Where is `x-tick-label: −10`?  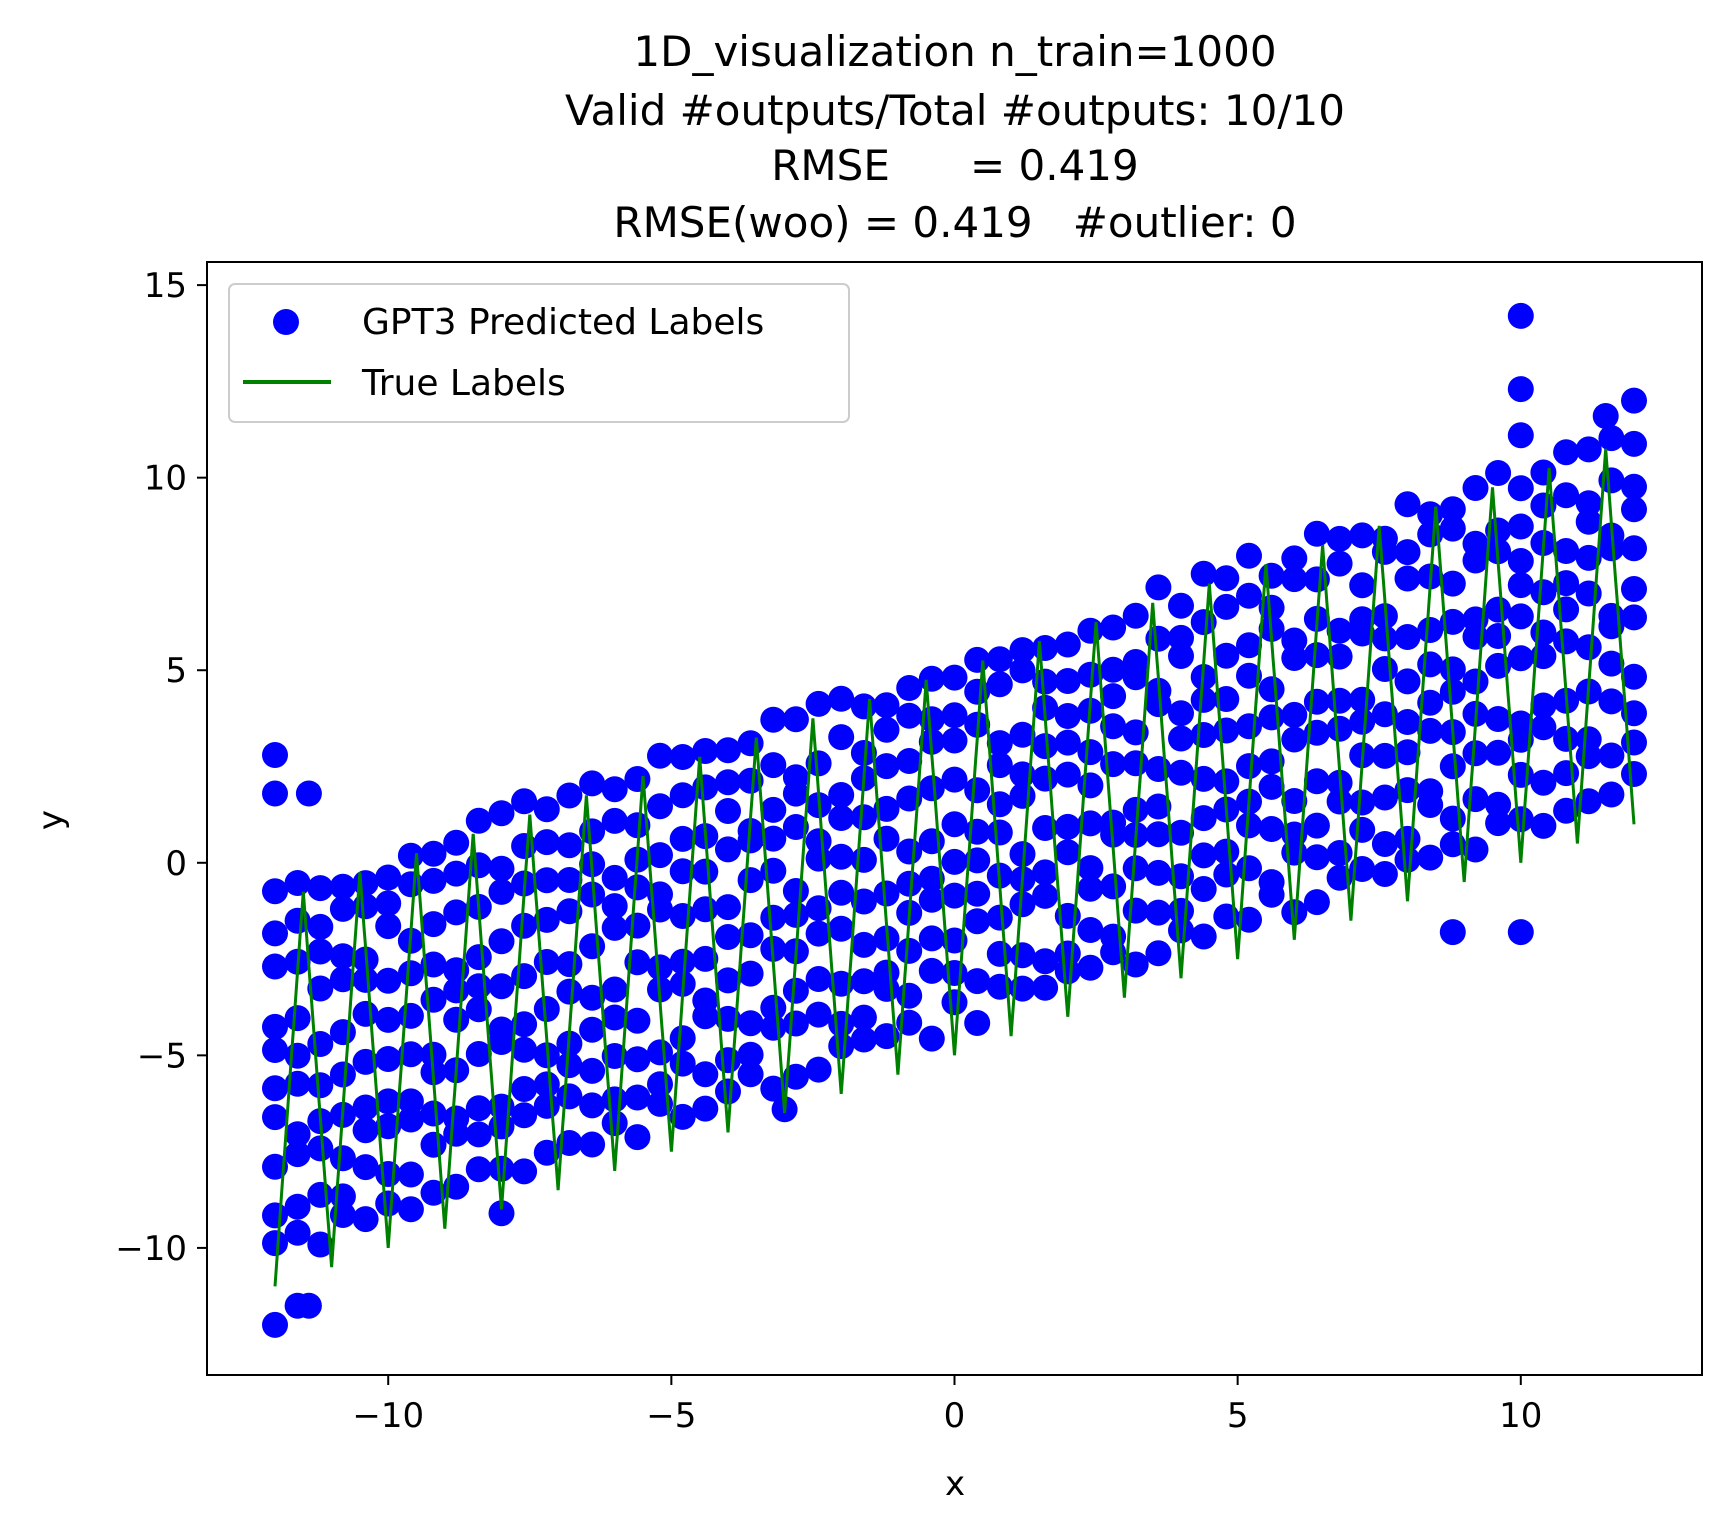
x-tick-label: −10 is located at coordinates (388, 1416).